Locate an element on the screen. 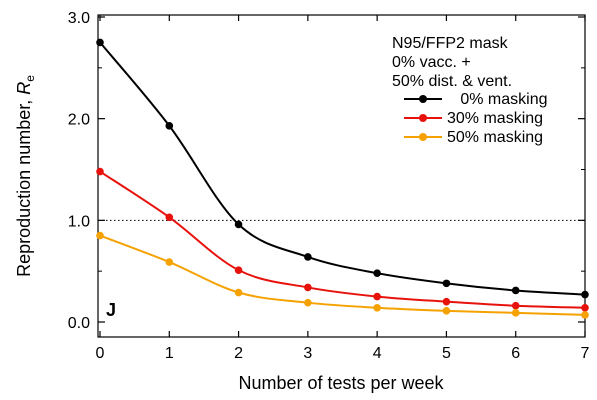 The image size is (597, 400). x-tick-label: 3 is located at coordinates (307, 353).